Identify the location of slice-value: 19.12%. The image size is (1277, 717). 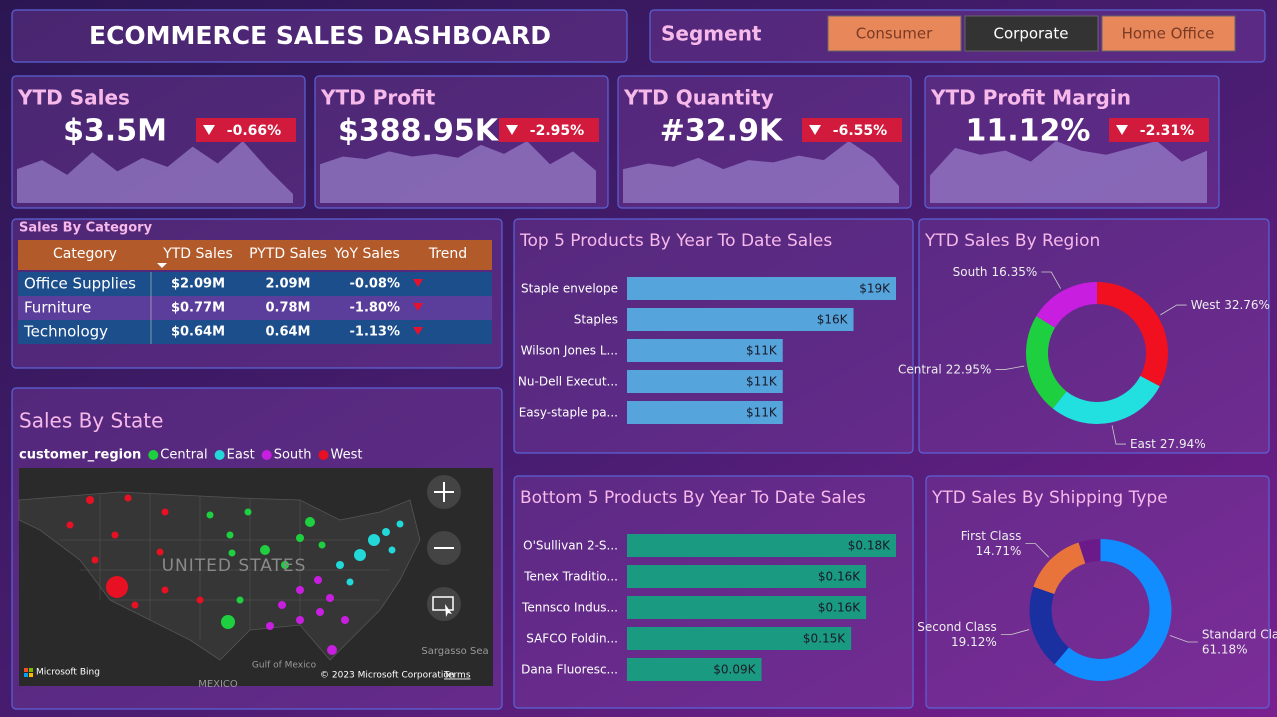
(974, 642).